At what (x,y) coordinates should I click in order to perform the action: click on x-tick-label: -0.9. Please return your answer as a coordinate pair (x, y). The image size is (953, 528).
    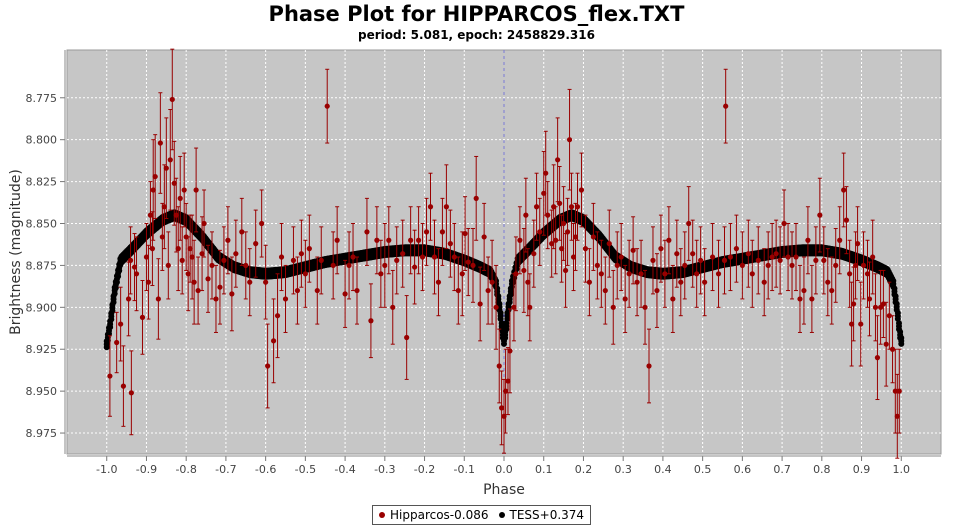
    Looking at the image, I should click on (146, 469).